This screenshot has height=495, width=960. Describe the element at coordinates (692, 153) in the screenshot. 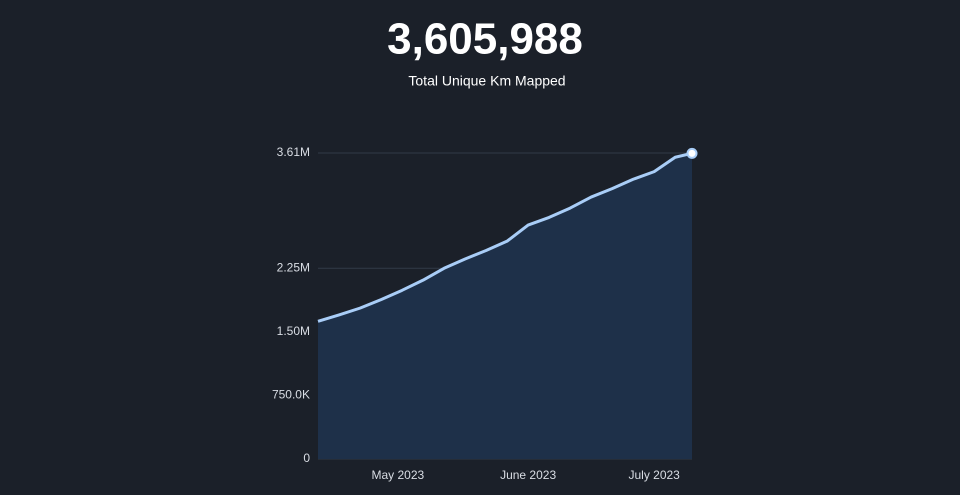

I see `end-point` at that location.